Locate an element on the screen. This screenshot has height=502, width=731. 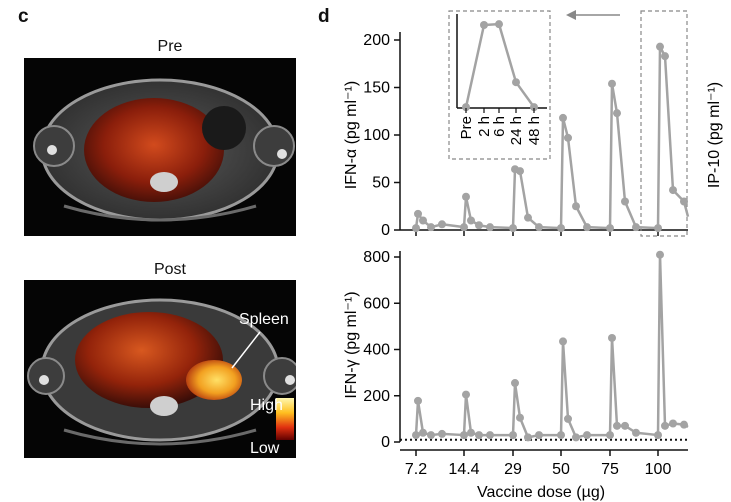
x-axis-label: Vaccine dose (µg) is located at coordinates (541, 492).